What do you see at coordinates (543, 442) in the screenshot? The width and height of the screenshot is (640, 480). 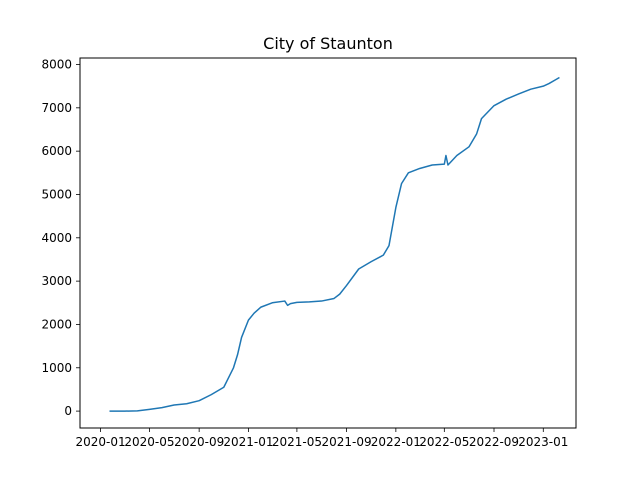 I see `x-tick-label: 2023-01` at bounding box center [543, 442].